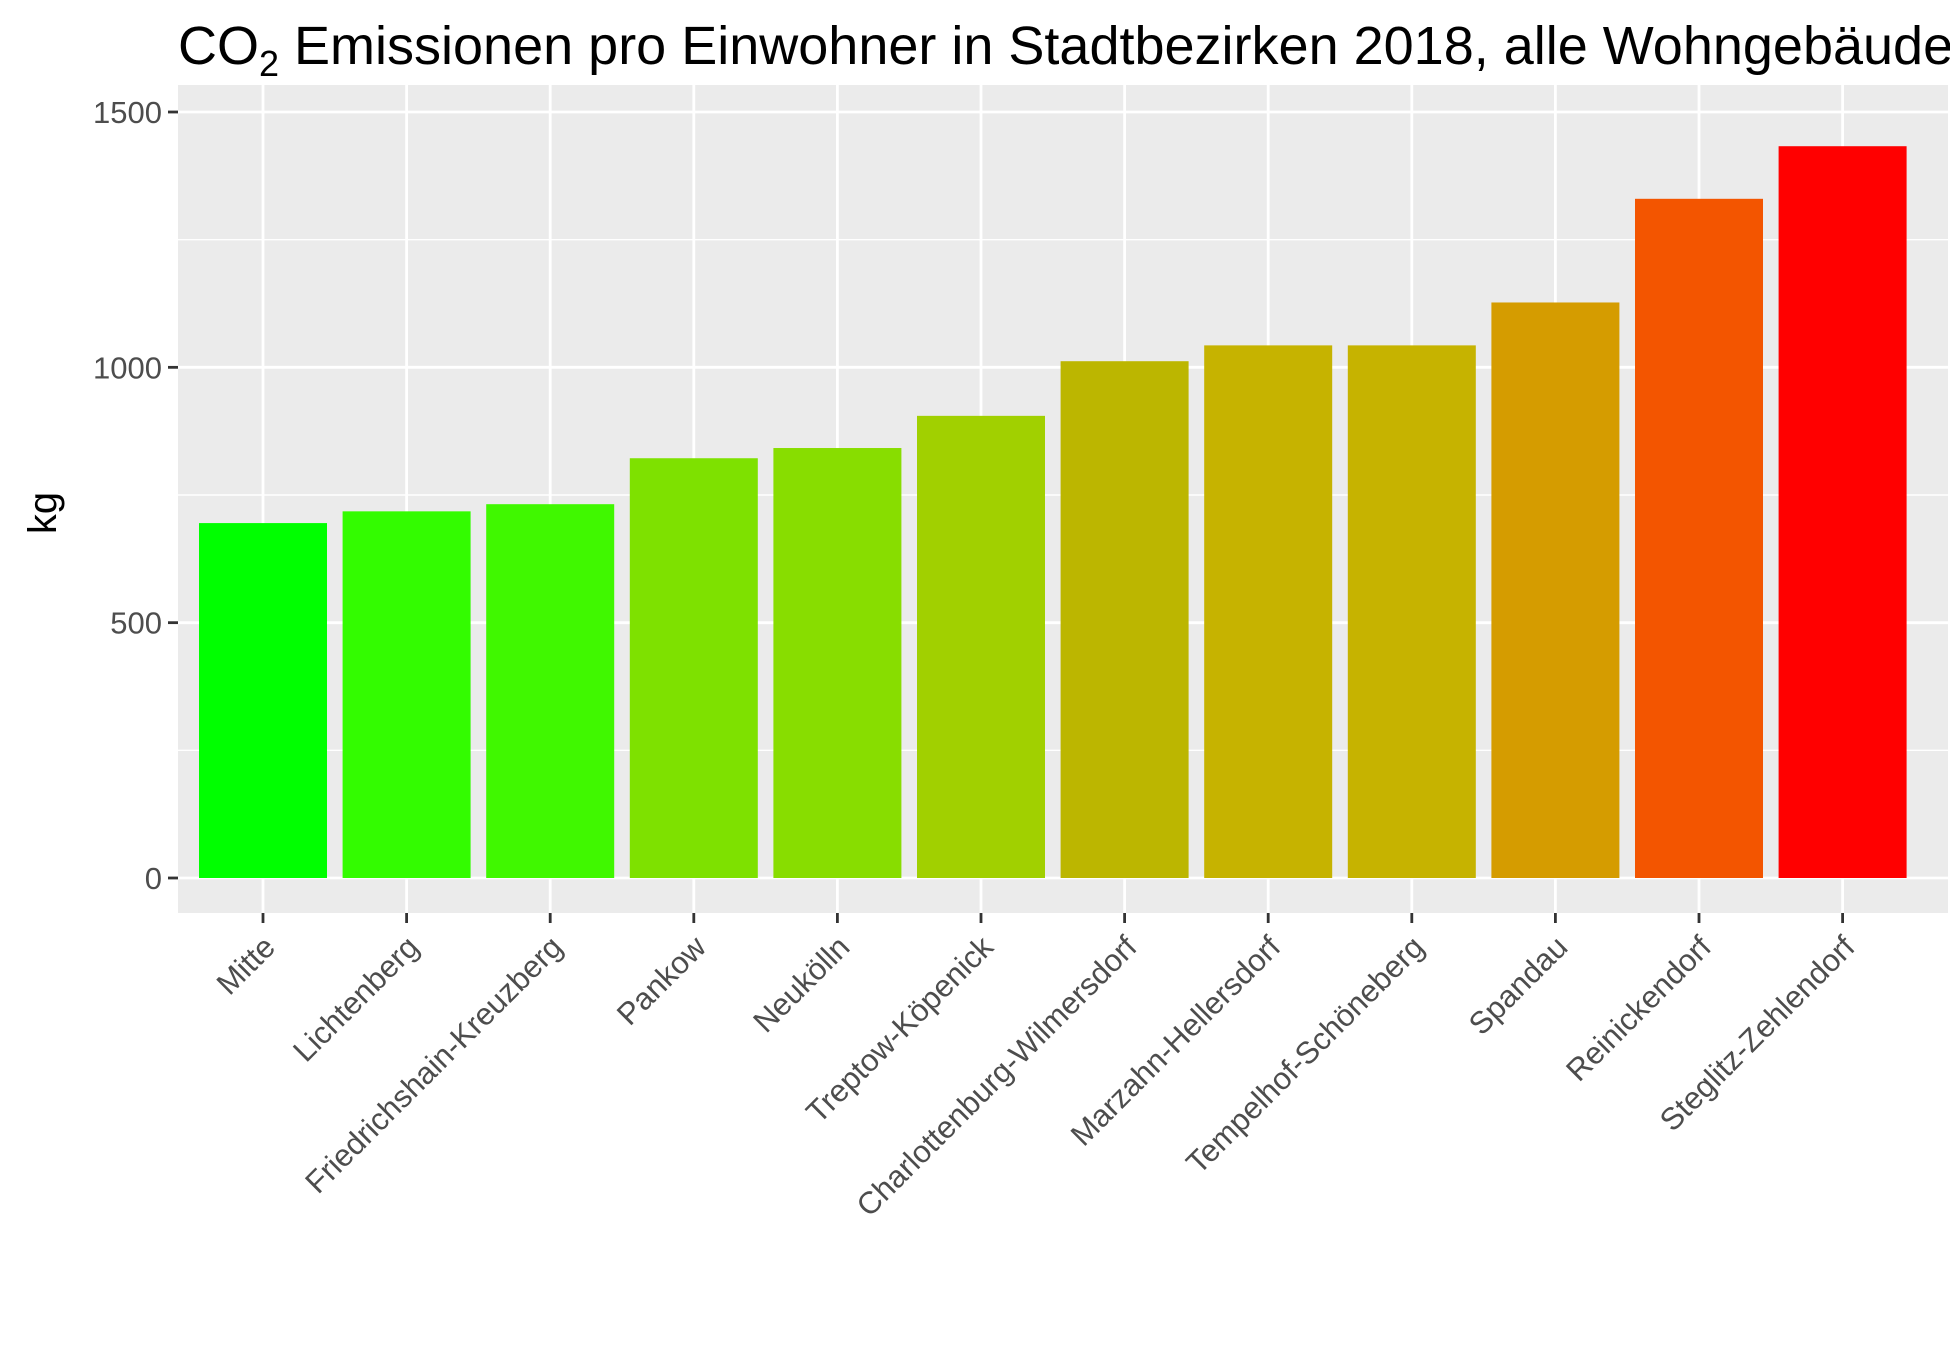 Image resolution: width=1950 pixels, height=1349 pixels. Describe the element at coordinates (153, 878) in the screenshot. I see `y-tick-label: 0` at that location.